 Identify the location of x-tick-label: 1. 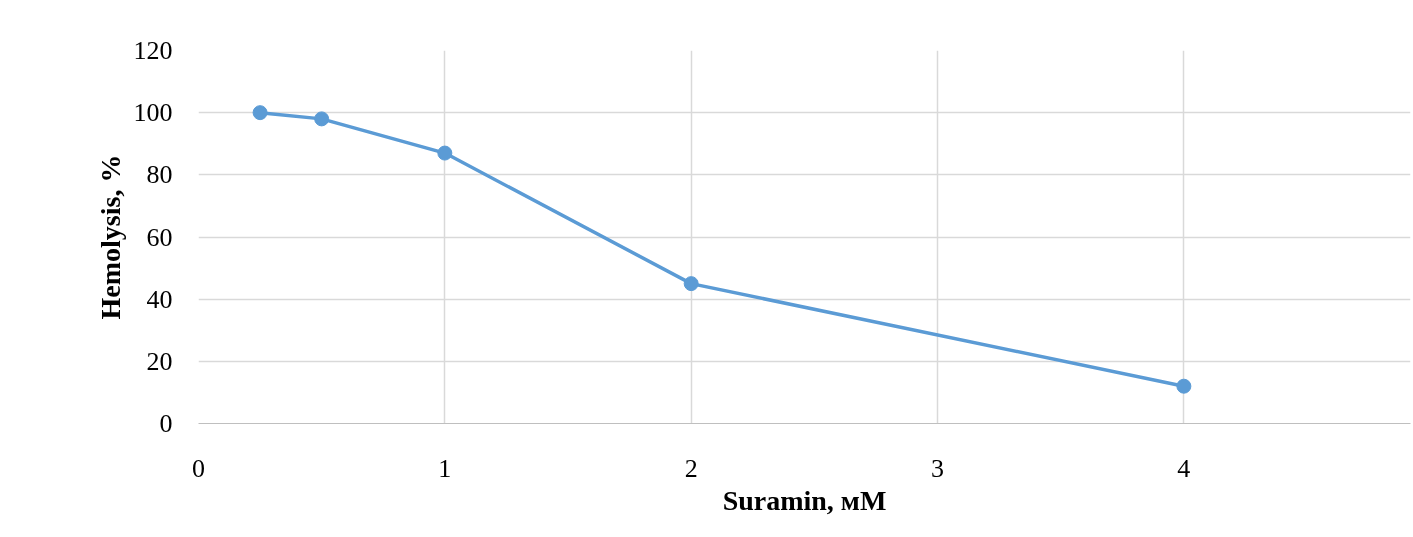
(445, 468).